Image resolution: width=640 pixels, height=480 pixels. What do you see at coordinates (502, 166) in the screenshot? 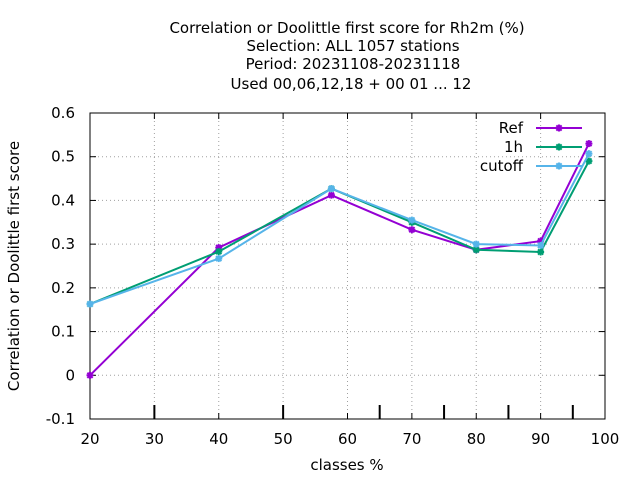
I see `legend-label: cutoff` at bounding box center [502, 166].